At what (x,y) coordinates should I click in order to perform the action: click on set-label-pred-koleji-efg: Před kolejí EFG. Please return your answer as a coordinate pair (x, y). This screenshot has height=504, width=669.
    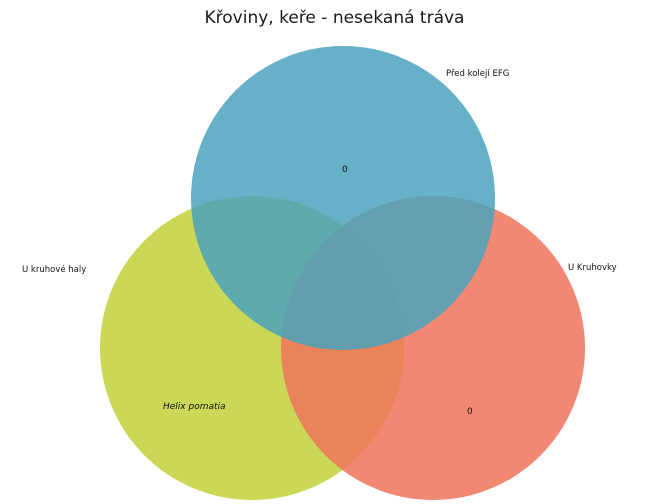
    Looking at the image, I should click on (478, 74).